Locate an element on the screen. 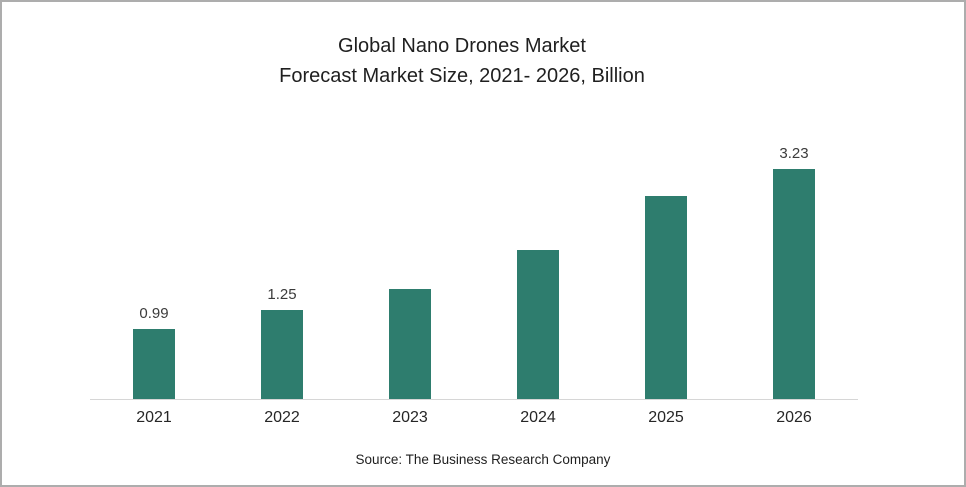  bar-group-2024 is located at coordinates (538, 312).